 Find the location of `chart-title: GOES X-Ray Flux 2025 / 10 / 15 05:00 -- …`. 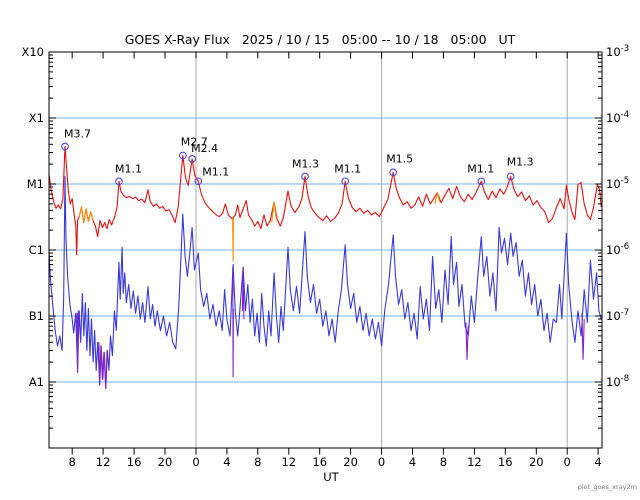

chart-title: GOES X-Ray Flux 2025 / 10 / 15 05:00 -- … is located at coordinates (320, 39).